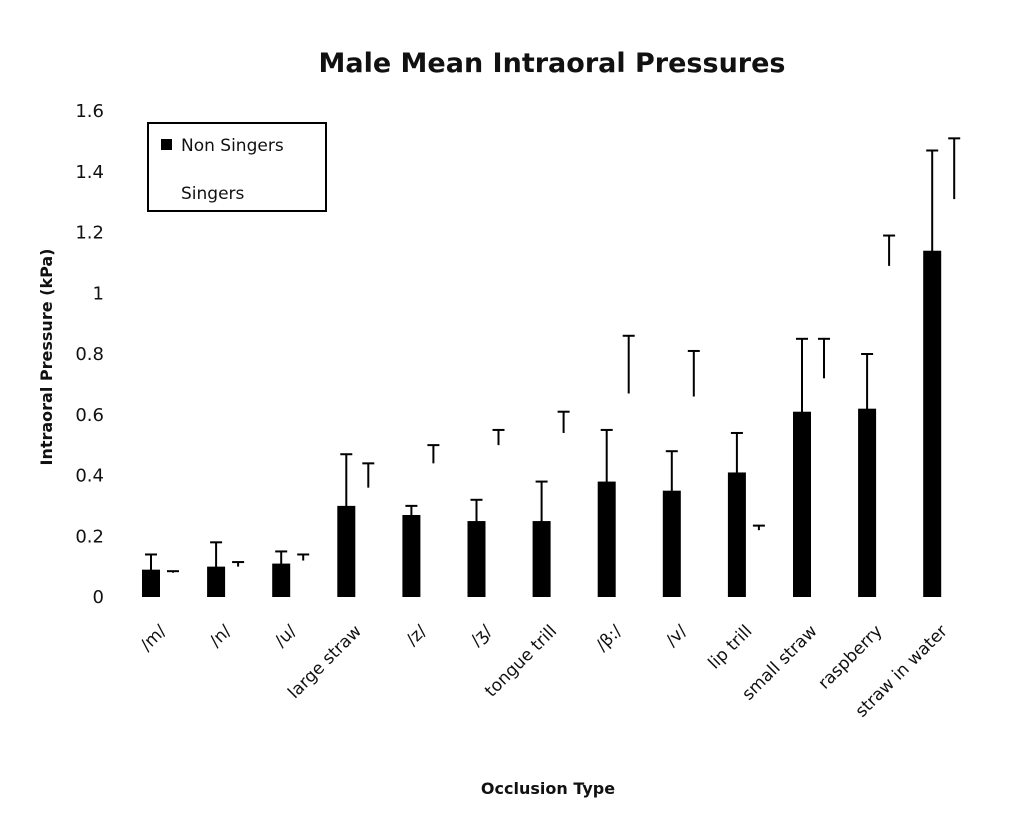  What do you see at coordinates (98, 293) in the screenshot?
I see `y-tick-label: 1` at bounding box center [98, 293].